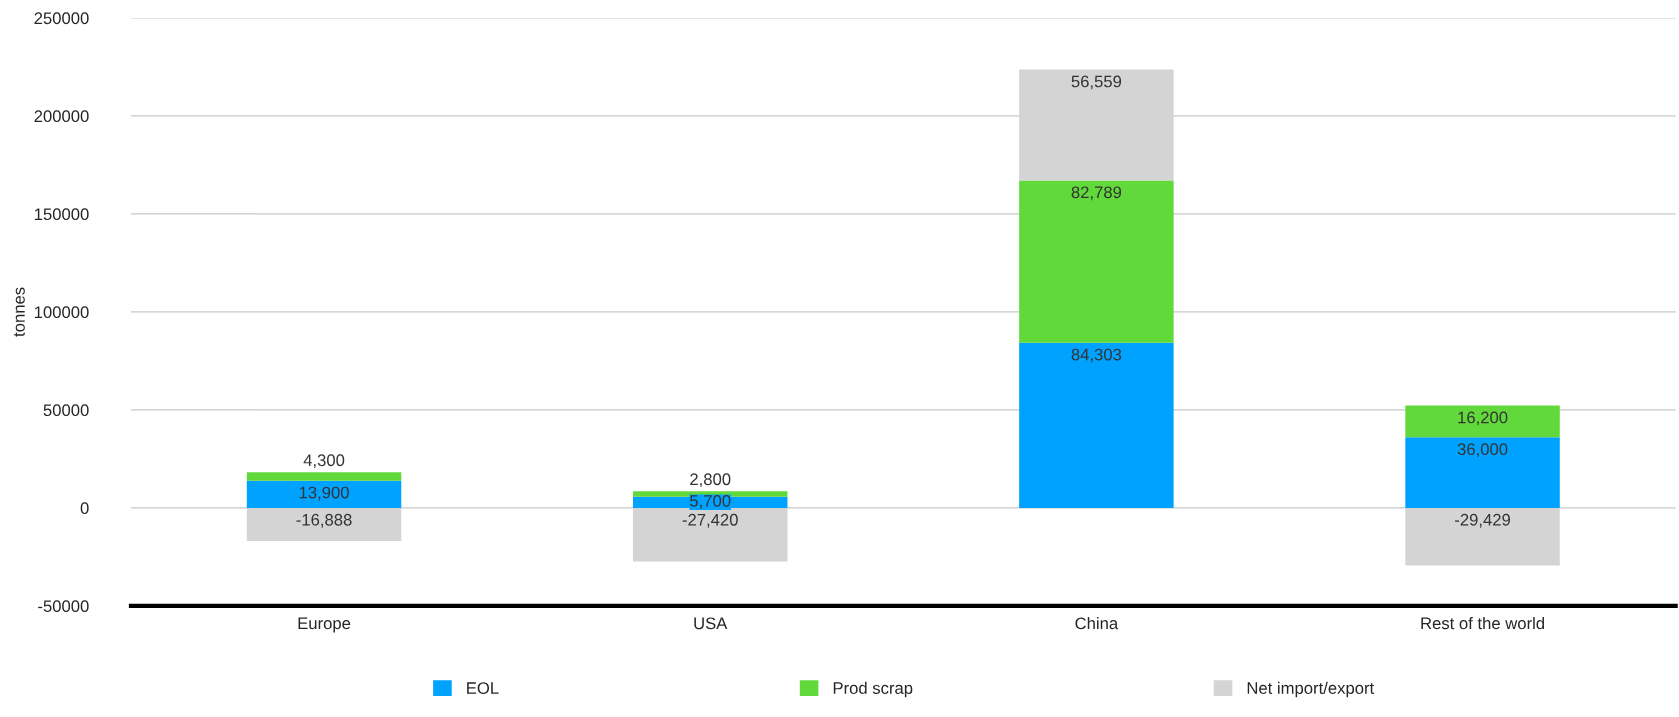 The width and height of the screenshot is (1679, 717). What do you see at coordinates (1483, 623) in the screenshot?
I see `x-tick-label: Rest of the world` at bounding box center [1483, 623].